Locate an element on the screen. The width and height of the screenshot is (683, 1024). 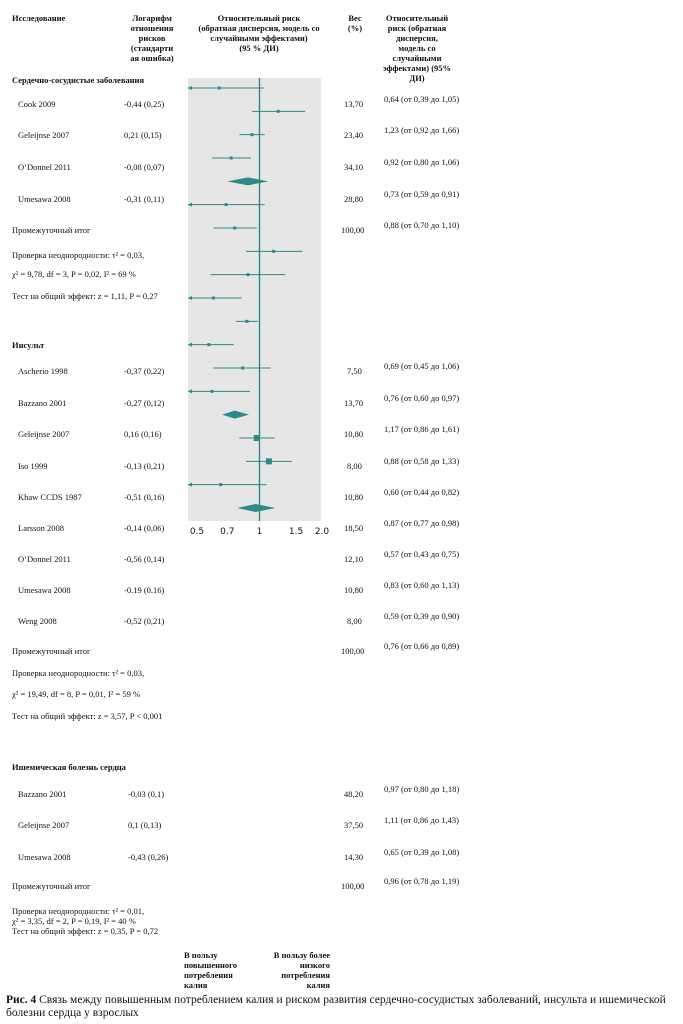
plot-panel is located at coordinates (254, 299).